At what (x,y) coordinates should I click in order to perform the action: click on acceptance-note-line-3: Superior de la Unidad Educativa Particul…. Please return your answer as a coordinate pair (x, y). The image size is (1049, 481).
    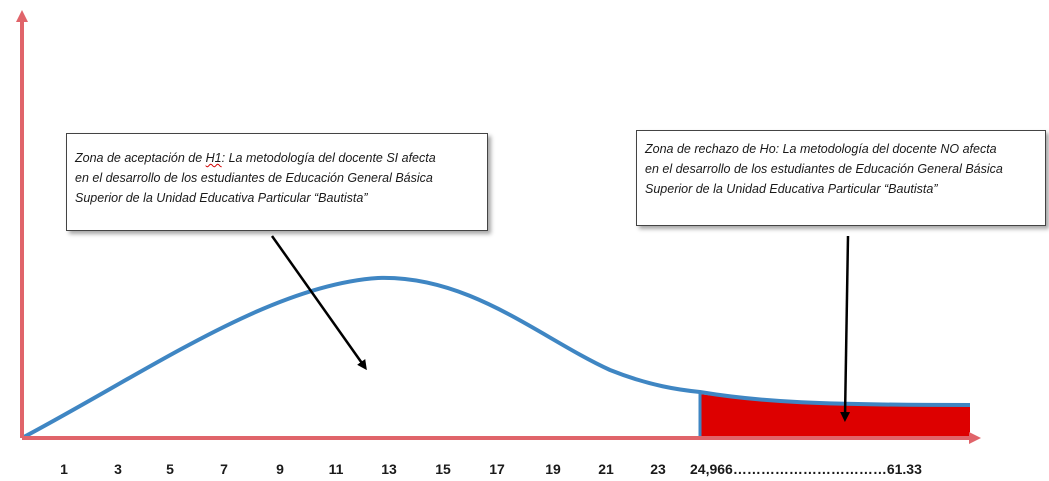
    Looking at the image, I should click on (221, 198).